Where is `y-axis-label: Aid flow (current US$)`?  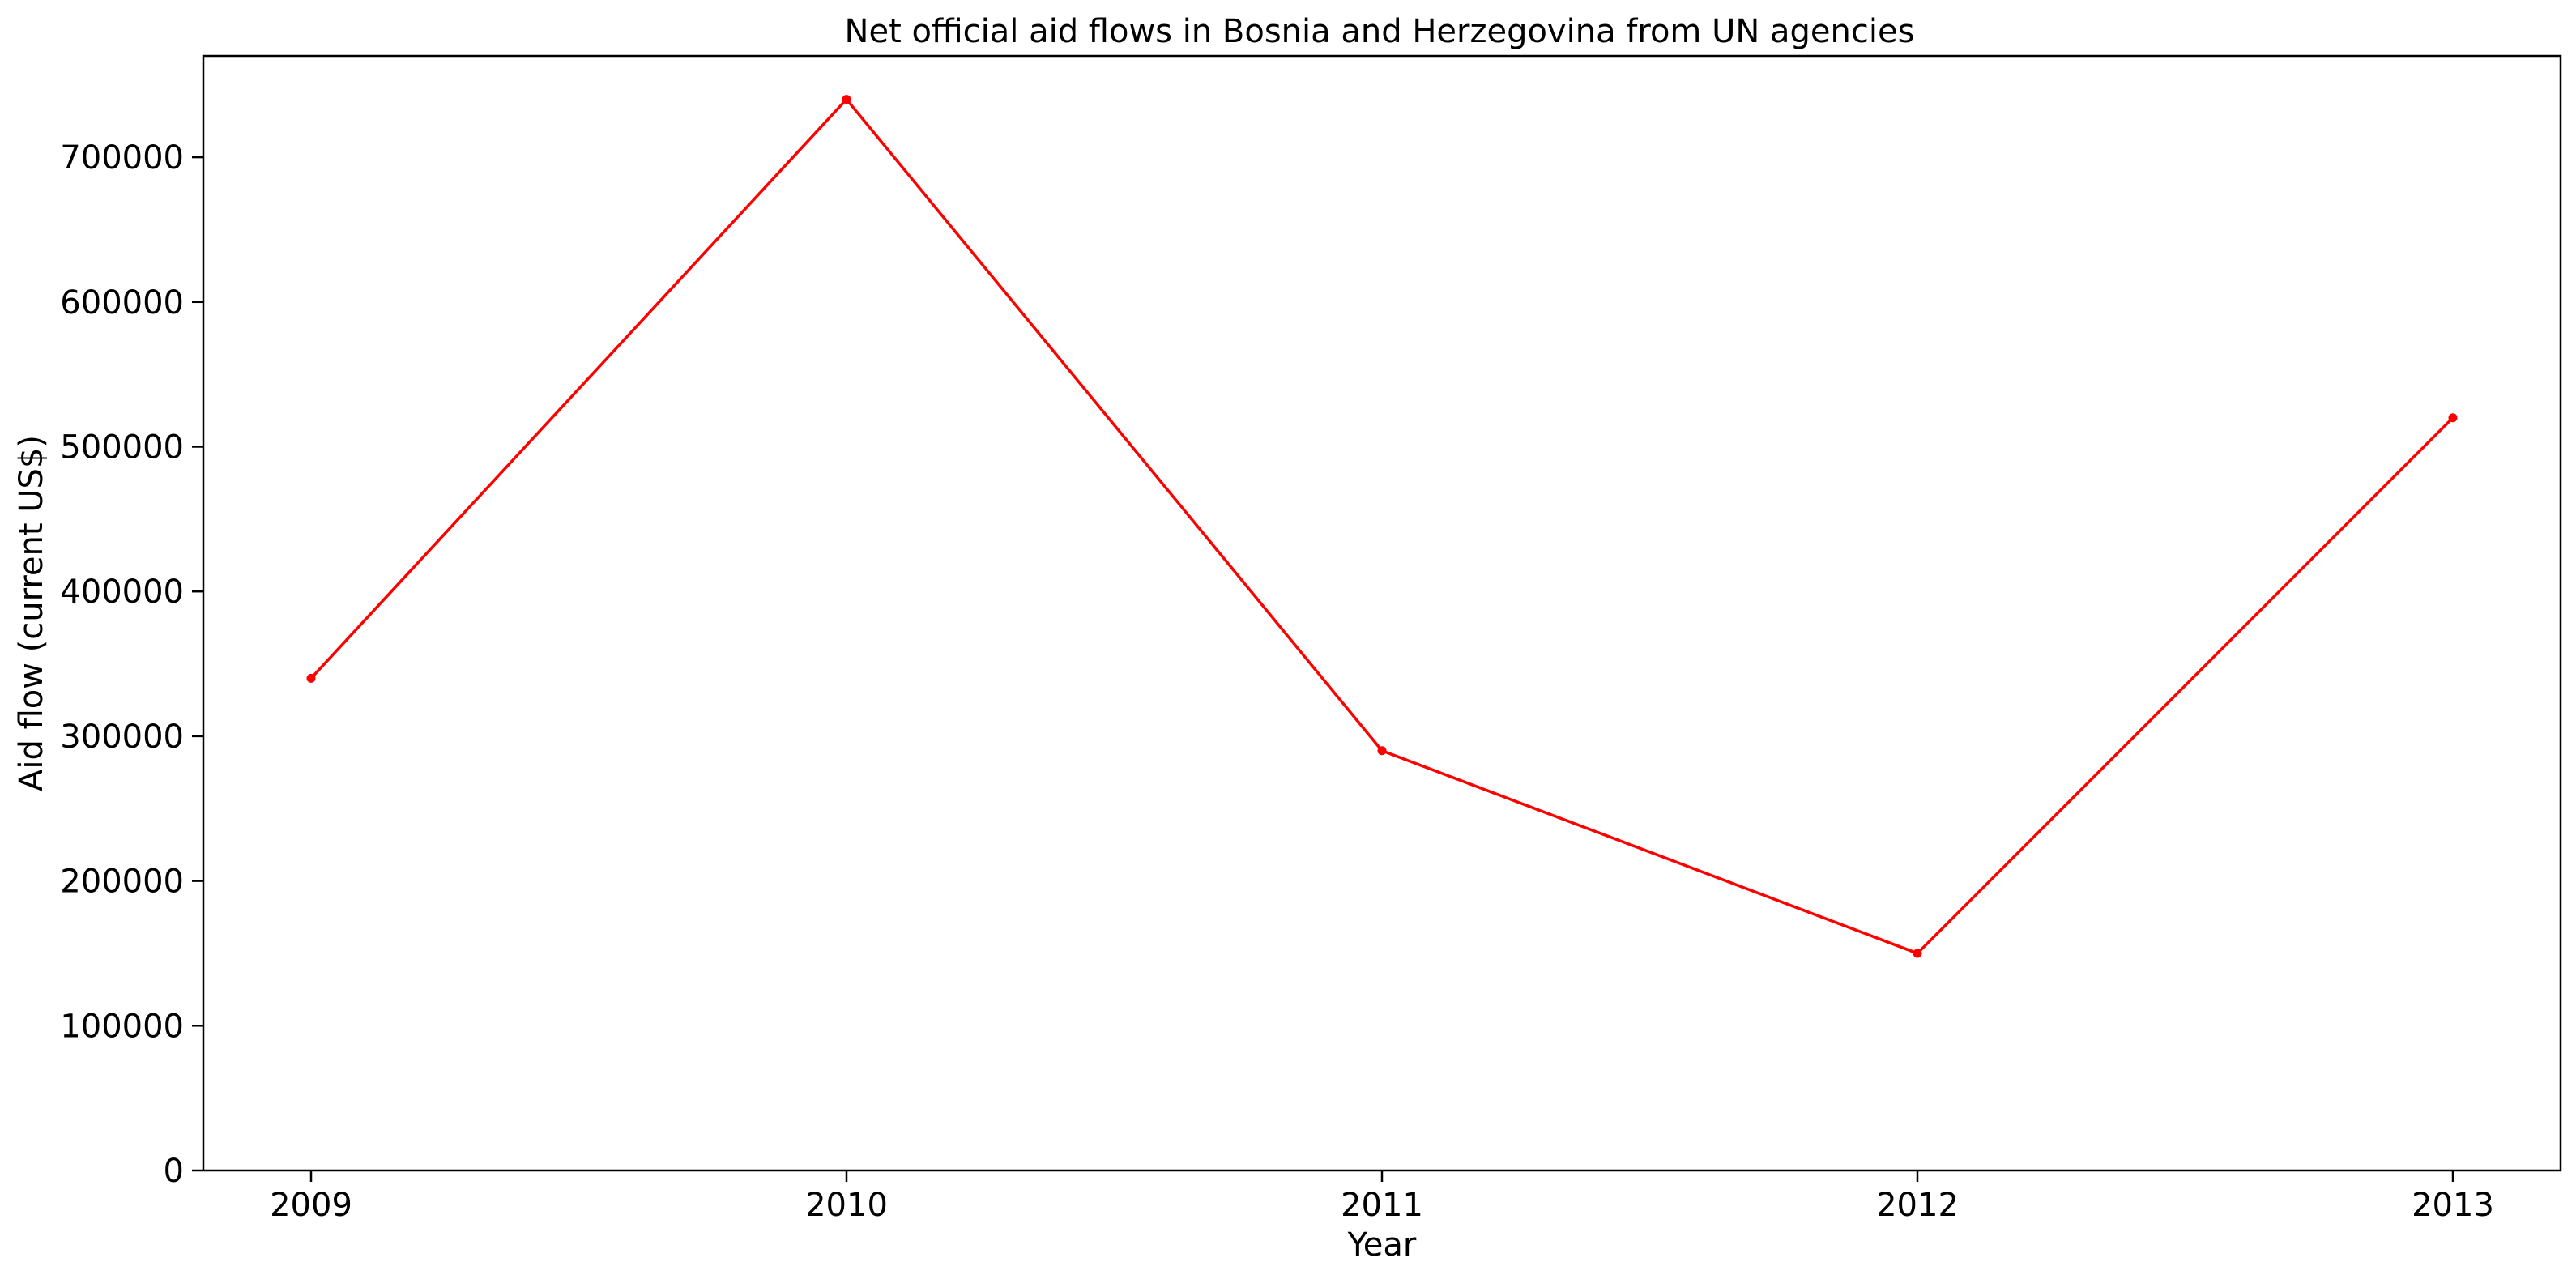 y-axis-label: Aid flow (current US$) is located at coordinates (31, 613).